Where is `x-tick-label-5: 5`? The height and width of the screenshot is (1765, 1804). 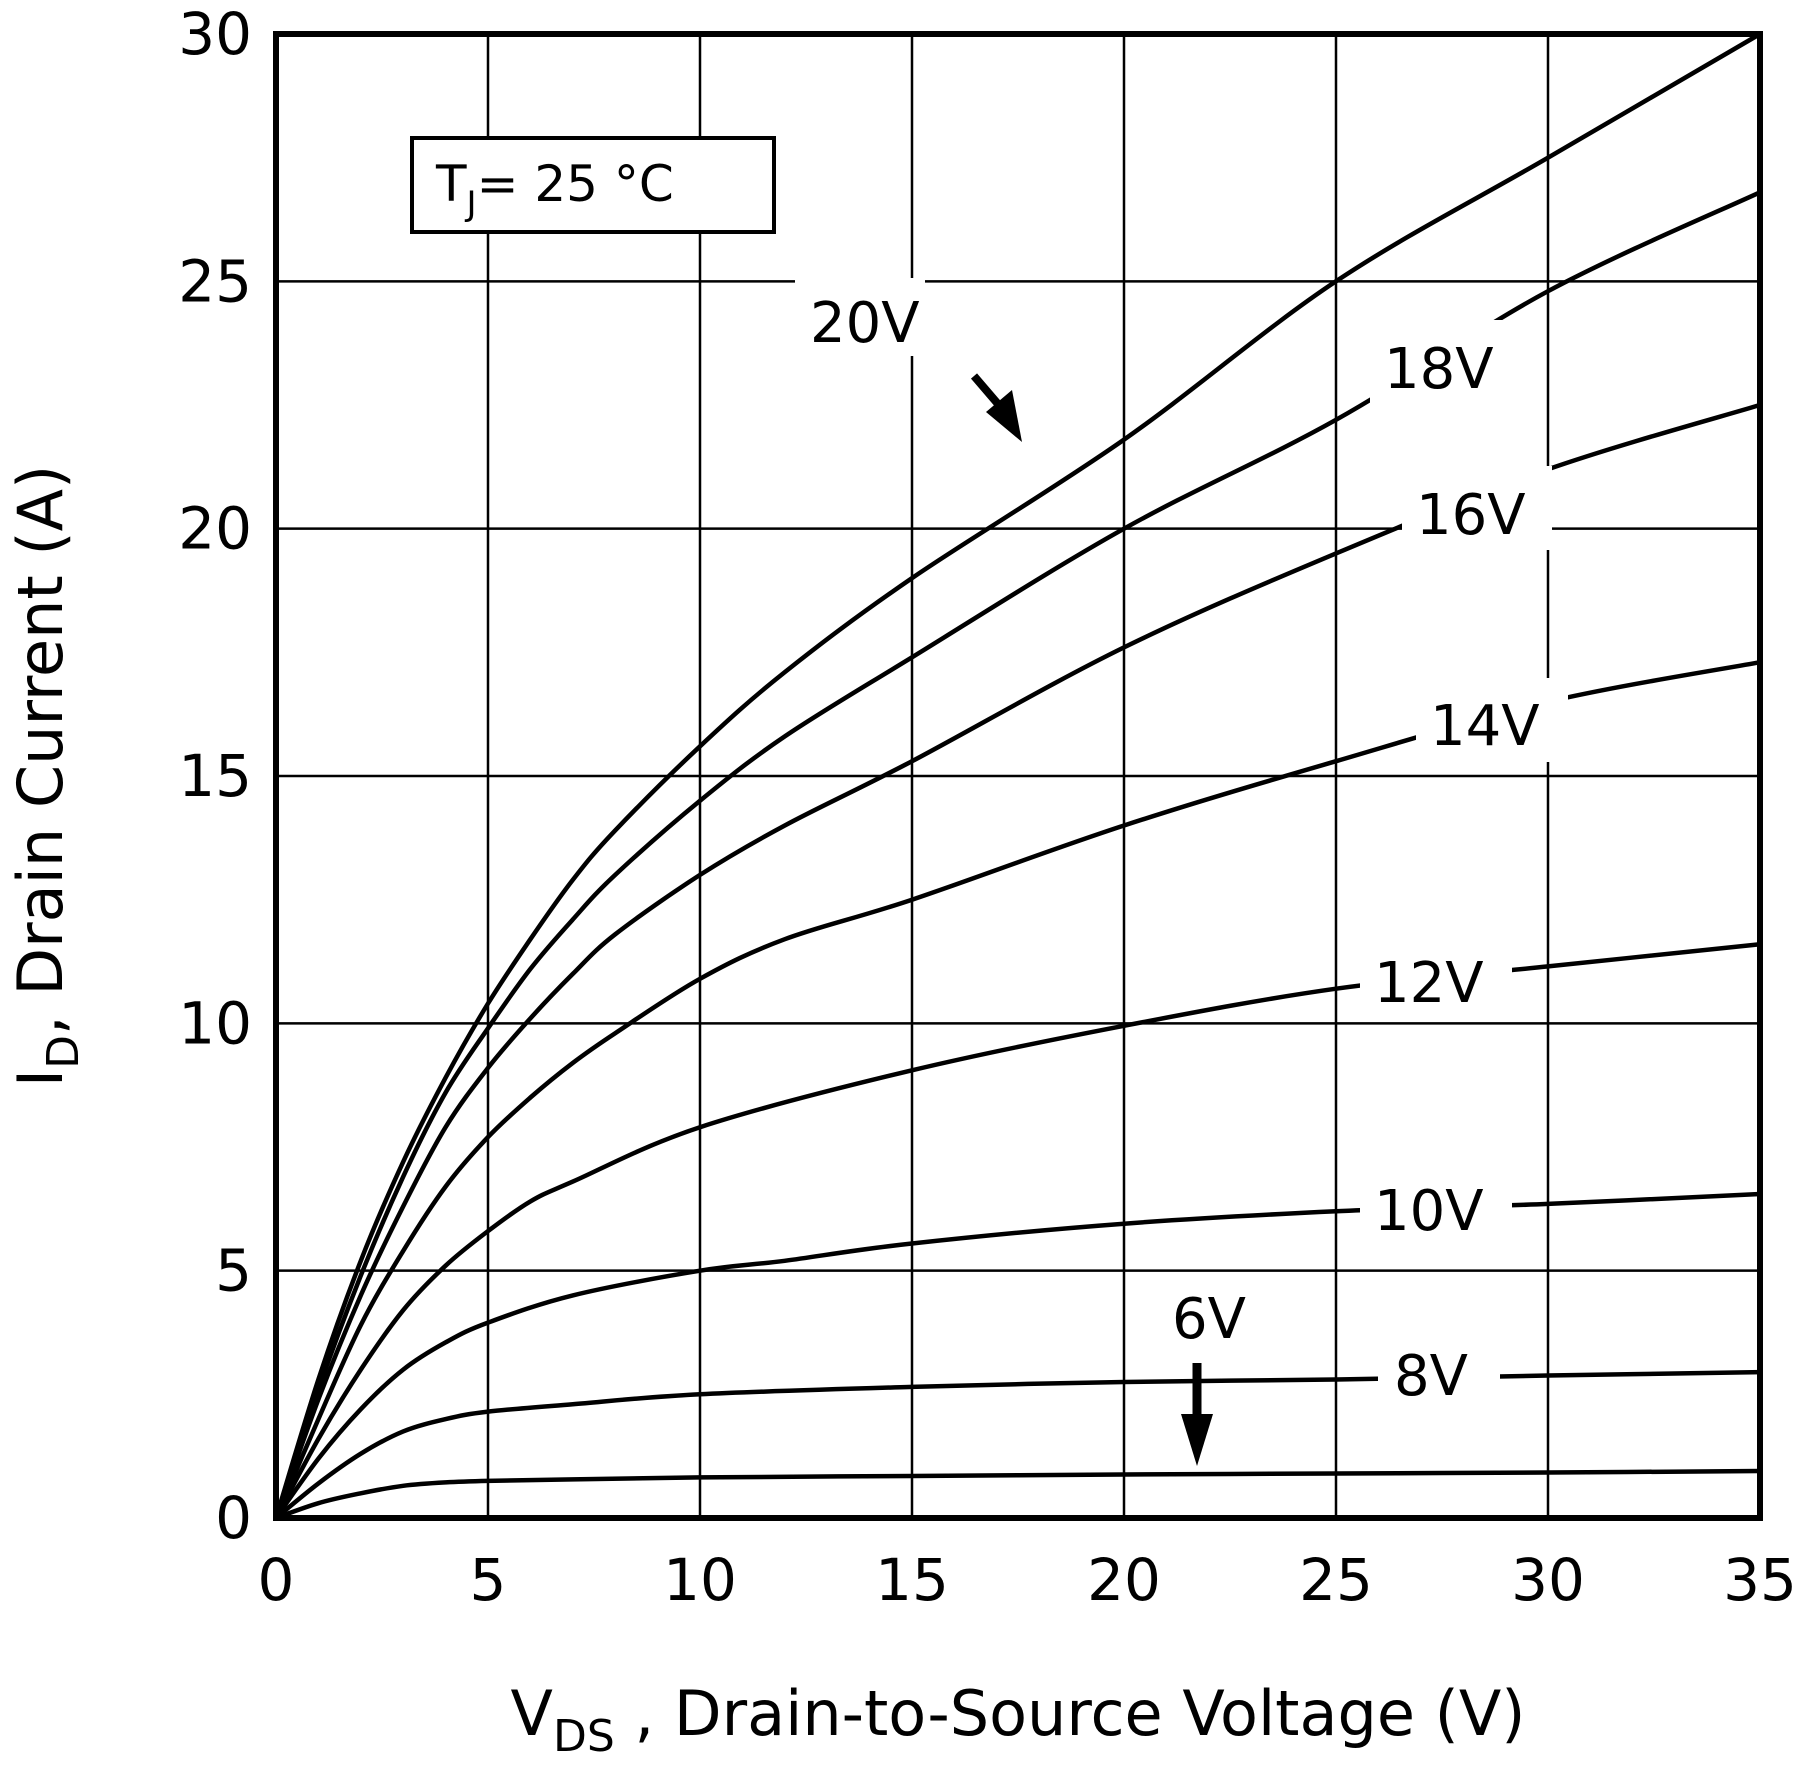
x-tick-label-5: 5 is located at coordinates (488, 1580).